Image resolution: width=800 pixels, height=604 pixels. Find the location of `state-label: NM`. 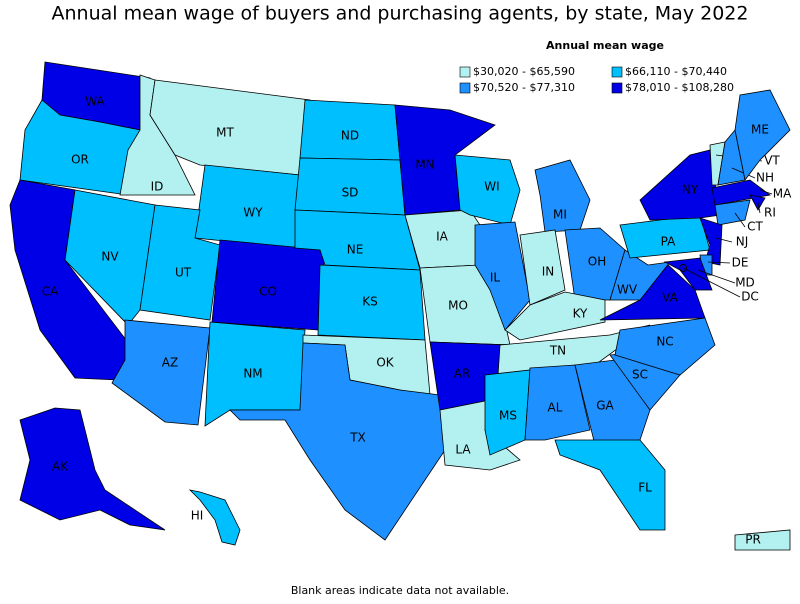

state-label: NM is located at coordinates (252, 374).